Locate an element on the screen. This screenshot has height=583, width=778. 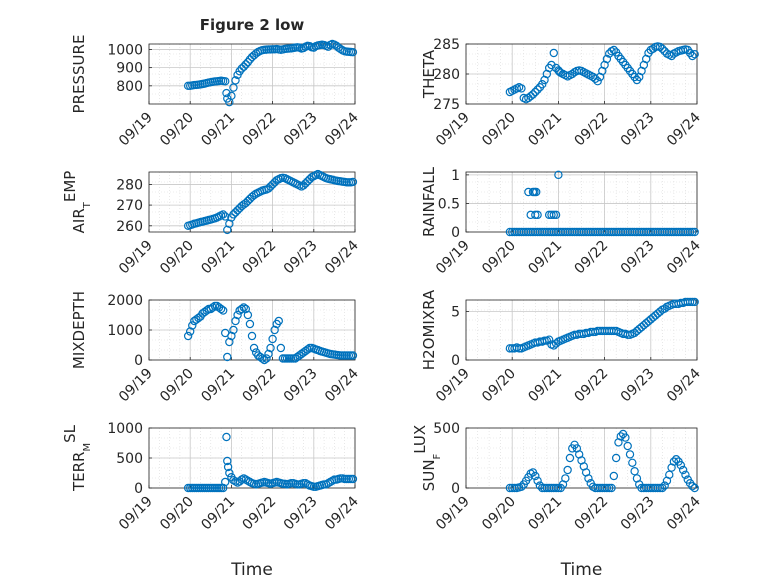
y-axis-label: TERRMSL is located at coordinates (77, 458).